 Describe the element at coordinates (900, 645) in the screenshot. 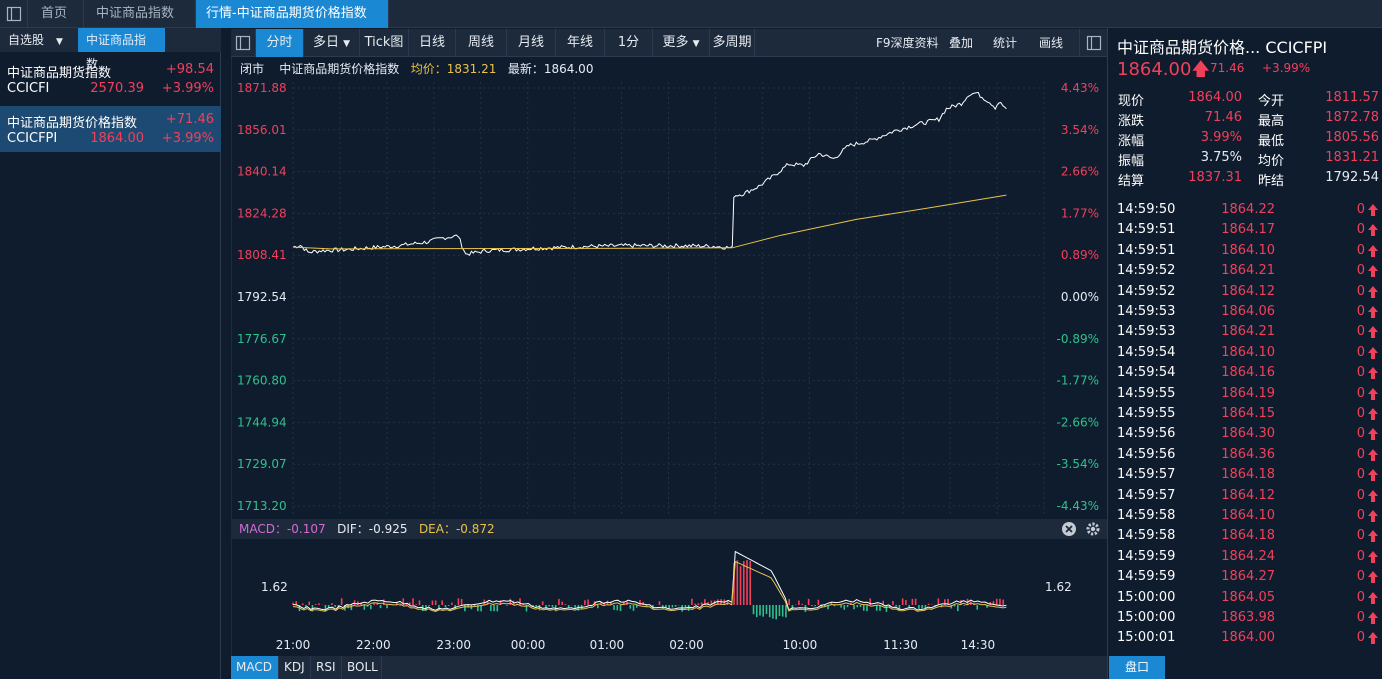

I see `x-tick-label: 11:30` at that location.